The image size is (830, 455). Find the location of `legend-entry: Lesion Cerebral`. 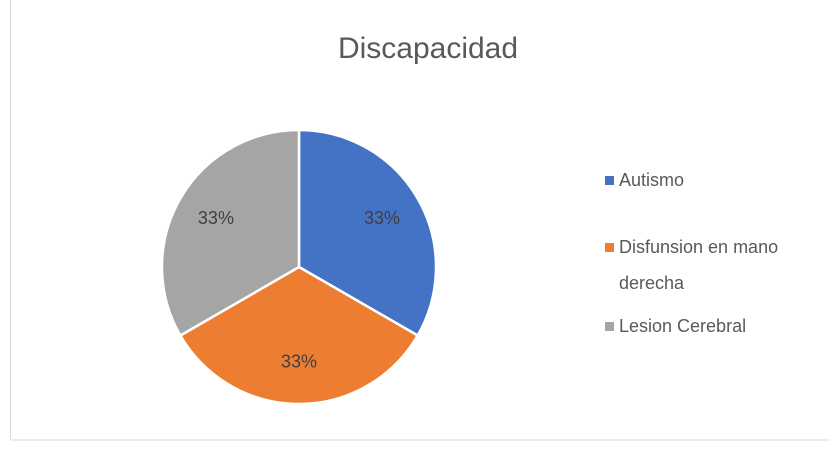

legend-entry: Lesion Cerebral is located at coordinates (683, 326).